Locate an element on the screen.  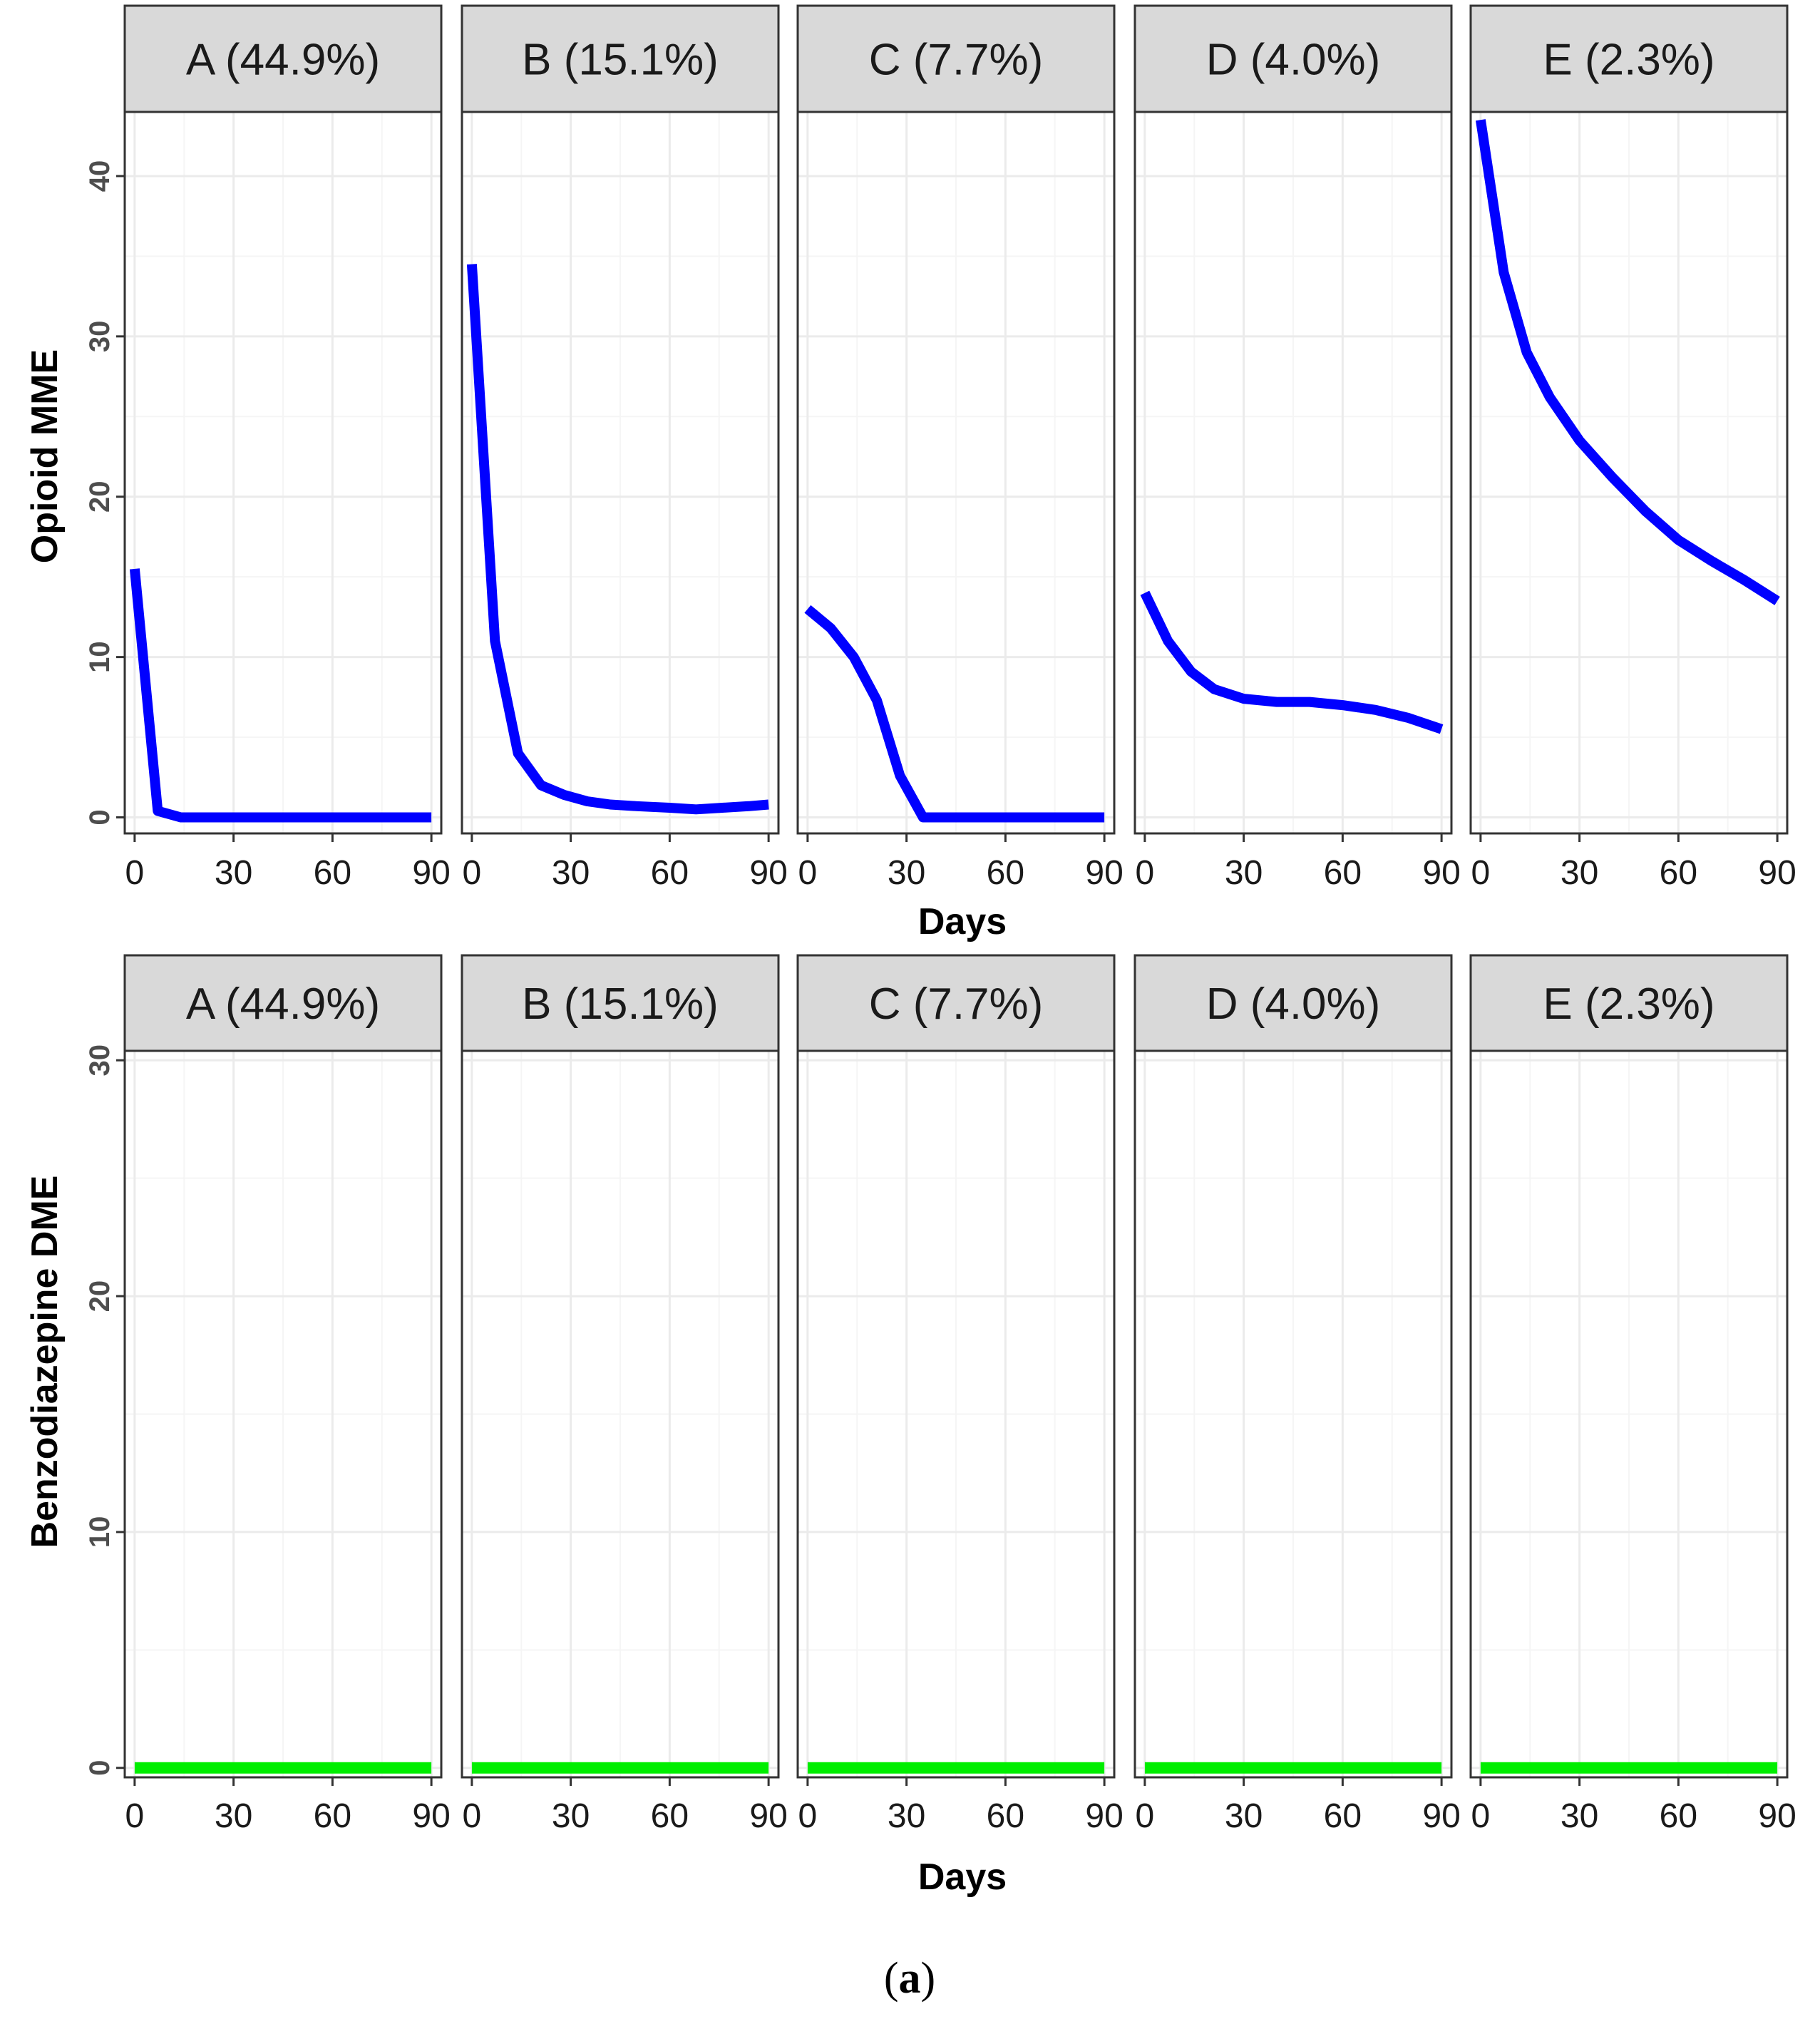
facet-panel-benzodiazepine-5: E (2.3%) 0 30 60 90 is located at coordinates (1632, 1394).